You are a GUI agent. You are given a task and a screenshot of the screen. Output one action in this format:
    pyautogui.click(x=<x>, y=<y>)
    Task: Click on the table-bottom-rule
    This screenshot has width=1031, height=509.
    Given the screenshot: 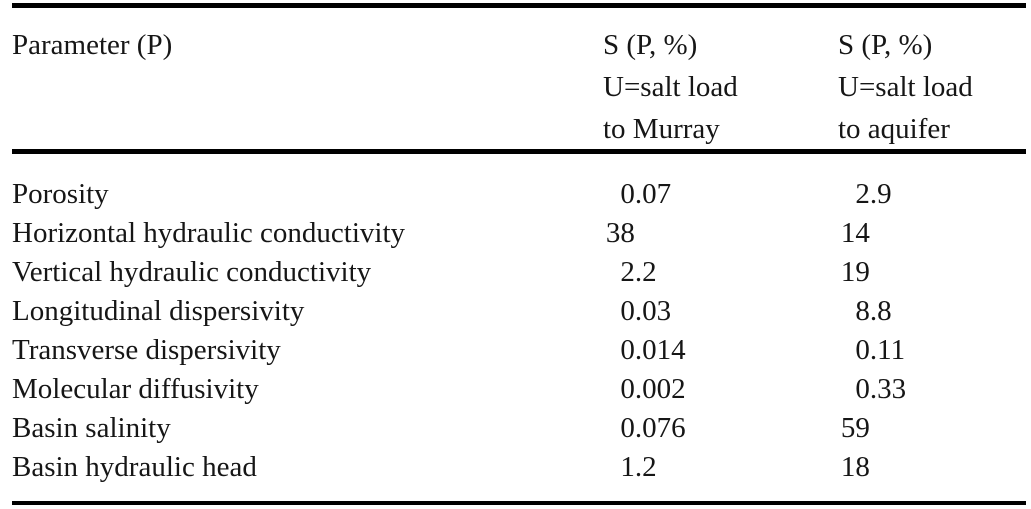 What is the action you would take?
    pyautogui.click(x=519, y=503)
    